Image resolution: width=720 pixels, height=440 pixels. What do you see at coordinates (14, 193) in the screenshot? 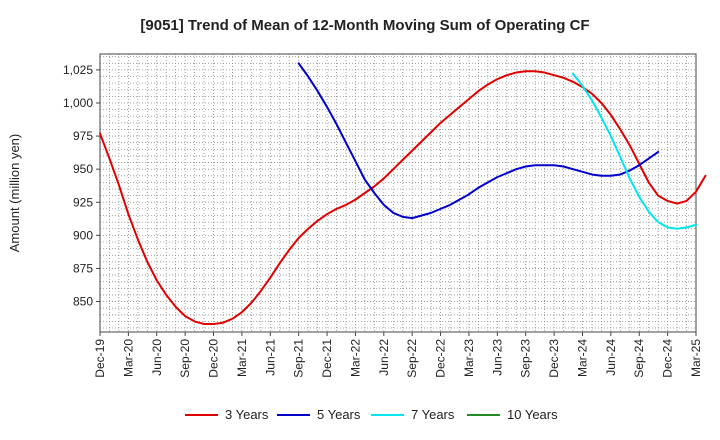
I see `y-axis-label: Amount (million yen)` at bounding box center [14, 193].